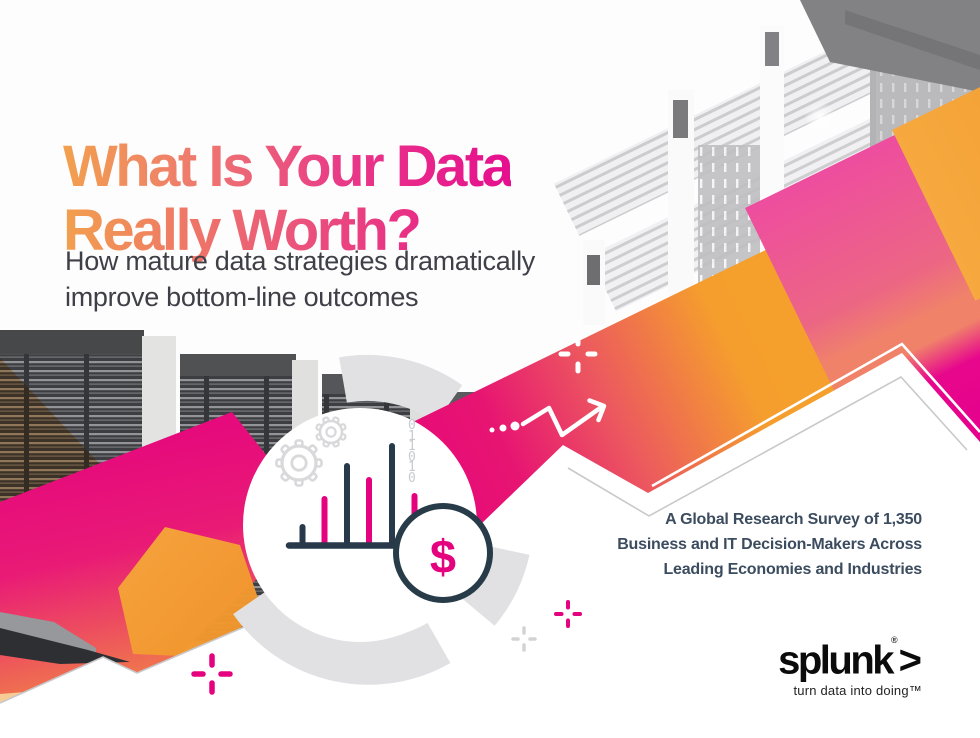 The height and width of the screenshot is (738, 980). Describe the element at coordinates (792, 569) in the screenshot. I see `survey-line: Leading Economies and Industries` at that location.